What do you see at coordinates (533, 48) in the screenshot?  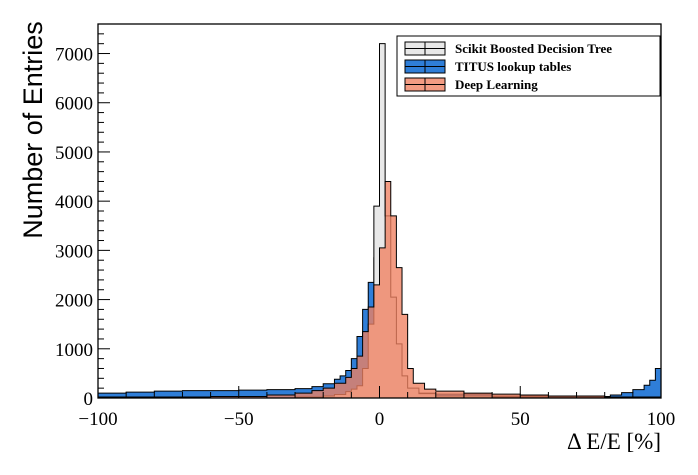 I see `legend-label: Scikit Boosted Decision Tree` at bounding box center [533, 48].